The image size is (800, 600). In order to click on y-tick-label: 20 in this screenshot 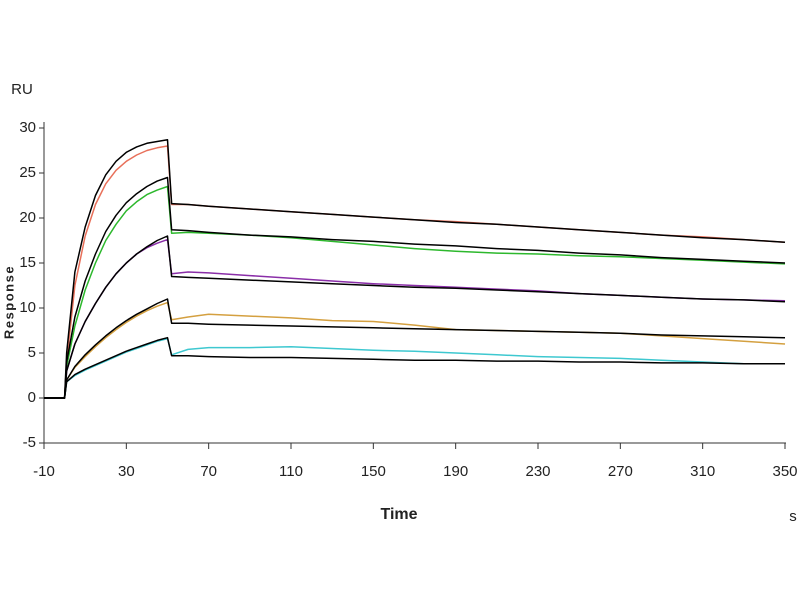, I will do `click(27, 217)`.